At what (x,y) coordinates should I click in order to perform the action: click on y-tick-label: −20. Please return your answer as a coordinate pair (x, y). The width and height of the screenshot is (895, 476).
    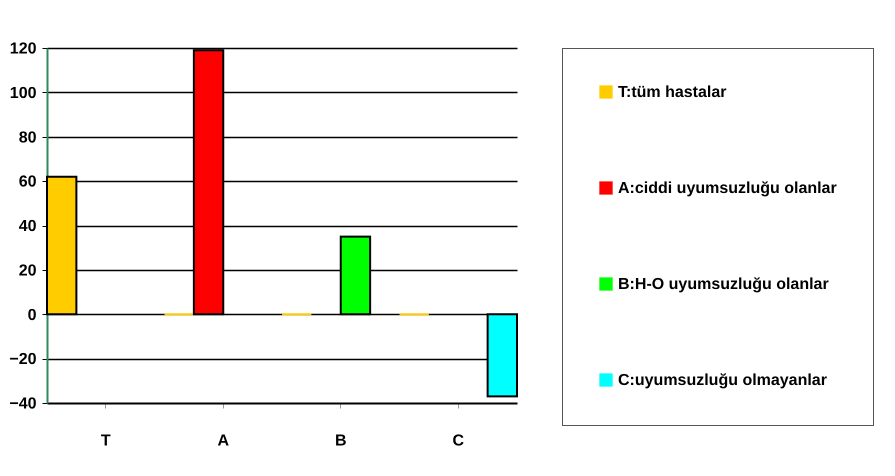
    Looking at the image, I should click on (23, 359).